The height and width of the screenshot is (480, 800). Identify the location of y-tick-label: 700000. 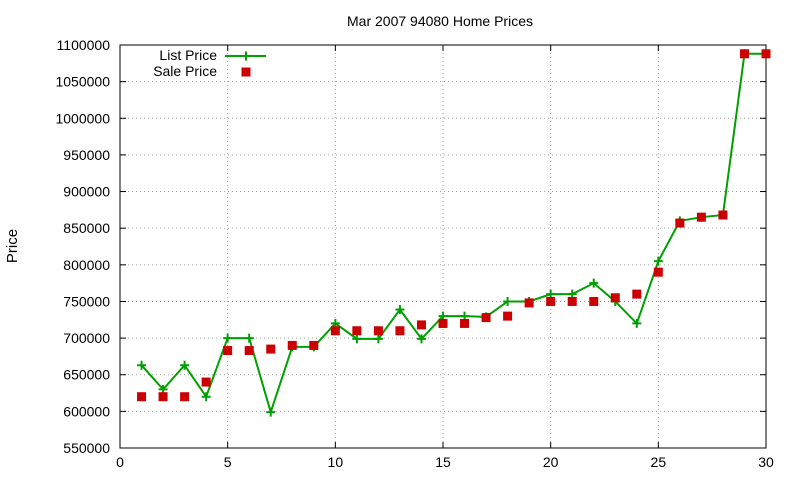
(86, 338).